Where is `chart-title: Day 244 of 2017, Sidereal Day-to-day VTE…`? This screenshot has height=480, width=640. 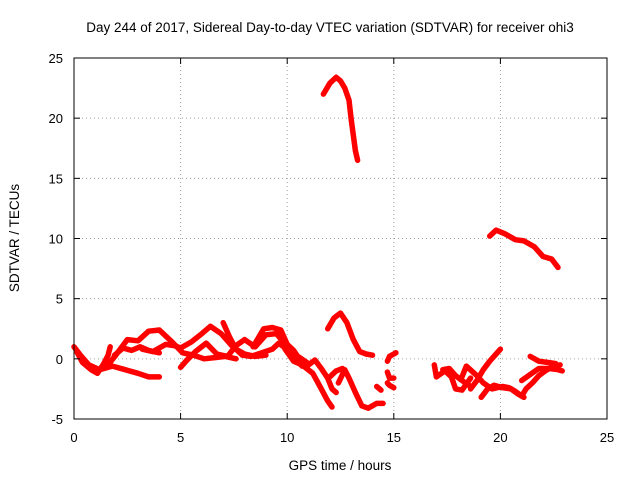
chart-title: Day 244 of 2017, Sidereal Day-to-day VTE… is located at coordinates (329, 27).